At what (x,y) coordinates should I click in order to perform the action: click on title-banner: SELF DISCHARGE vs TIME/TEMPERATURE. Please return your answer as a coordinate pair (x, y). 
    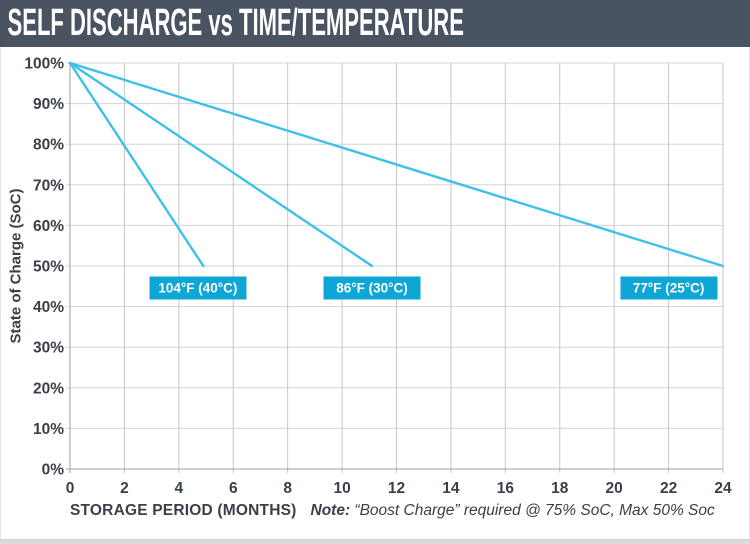
    Looking at the image, I should click on (375, 23).